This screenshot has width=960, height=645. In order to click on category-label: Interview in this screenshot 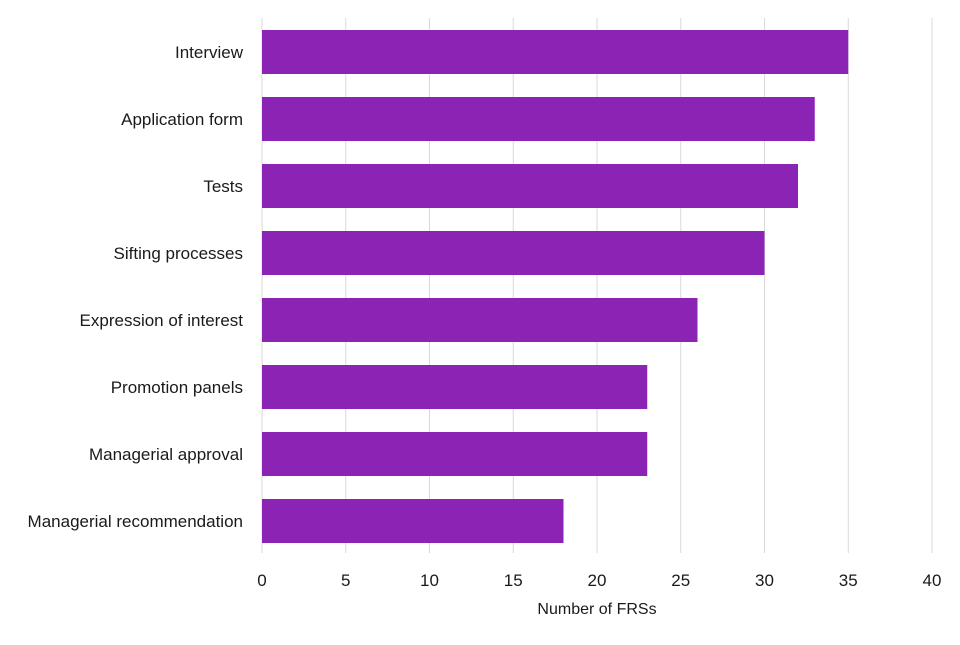, I will do `click(209, 52)`.